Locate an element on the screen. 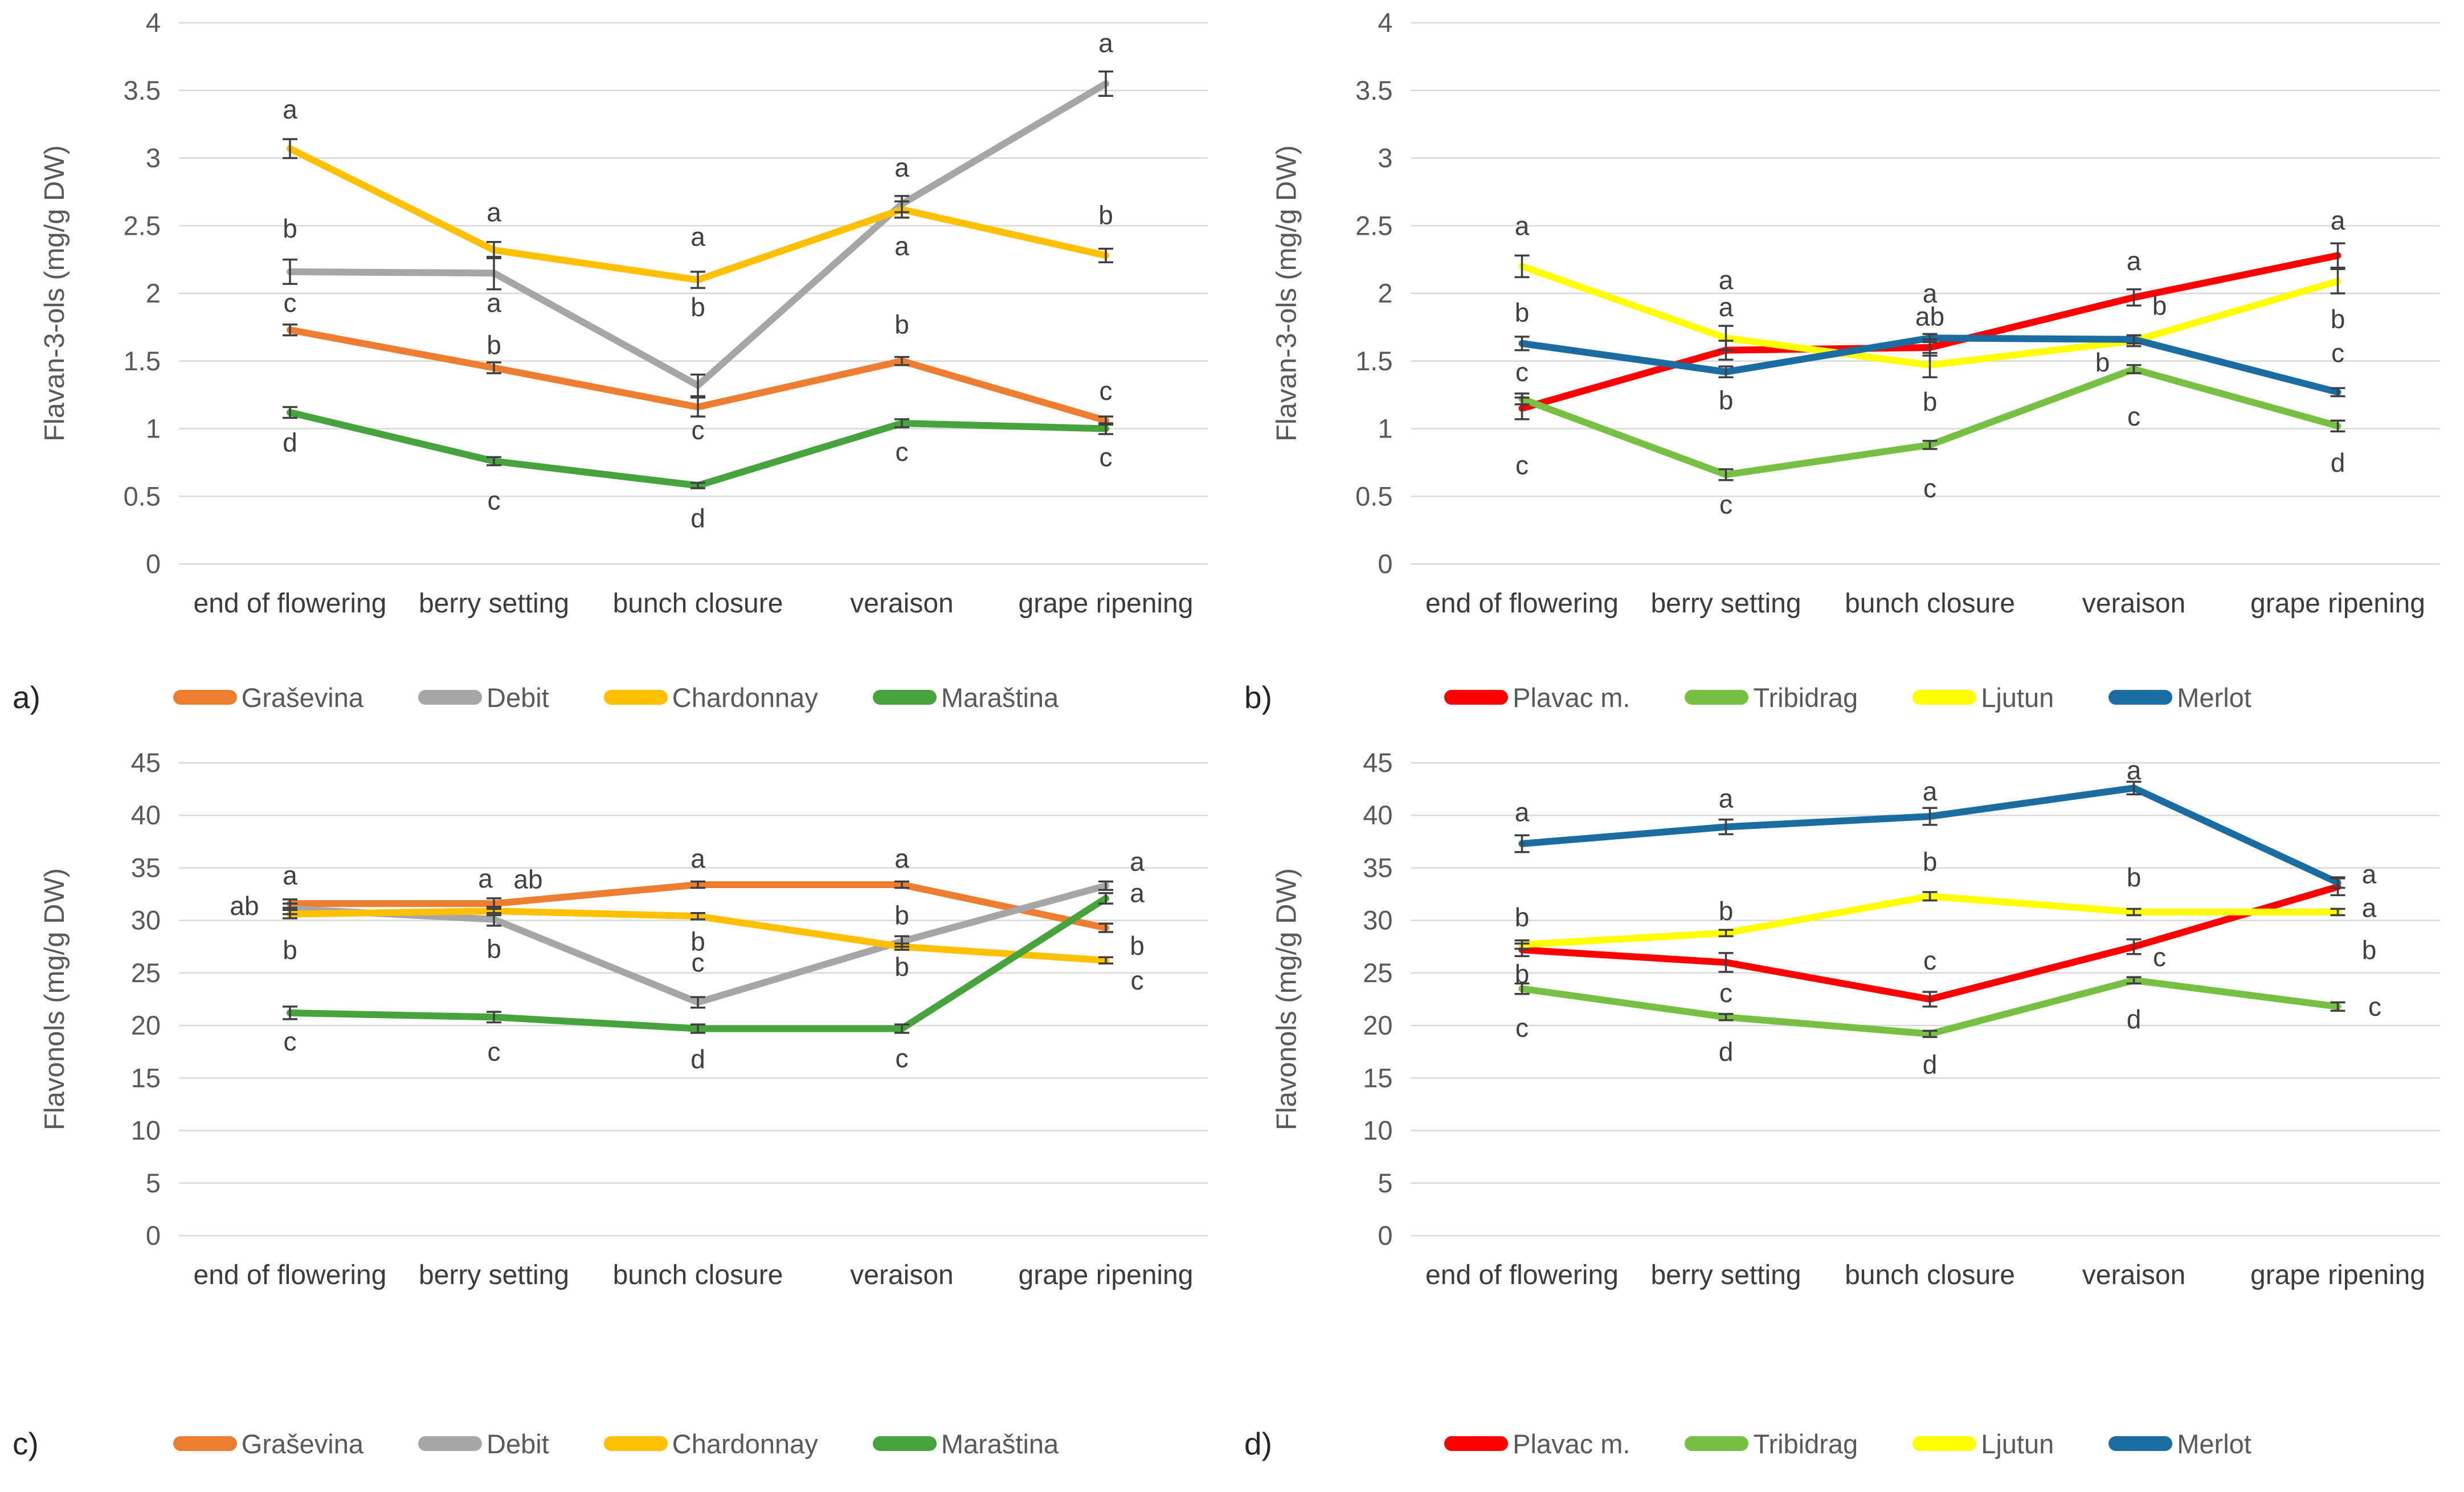  sig-letter-merlot: c is located at coordinates (2338, 353).